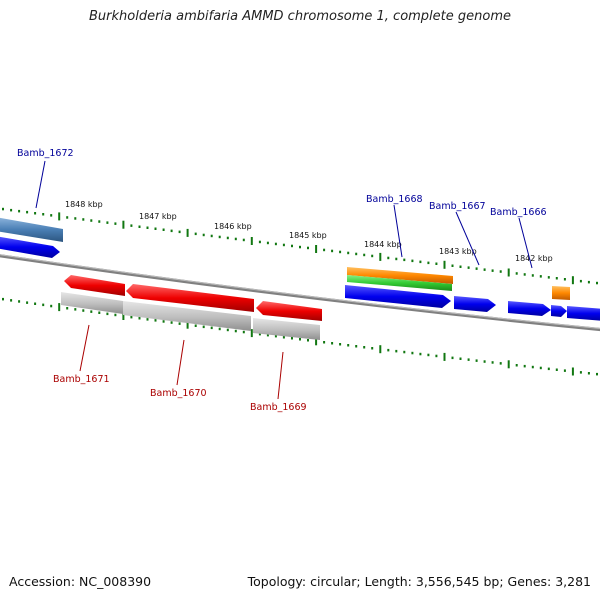 This screenshot has width=600, height=600. What do you see at coordinates (190, 298) in the screenshot?
I see `gene-bamb-1670-arrow` at bounding box center [190, 298].